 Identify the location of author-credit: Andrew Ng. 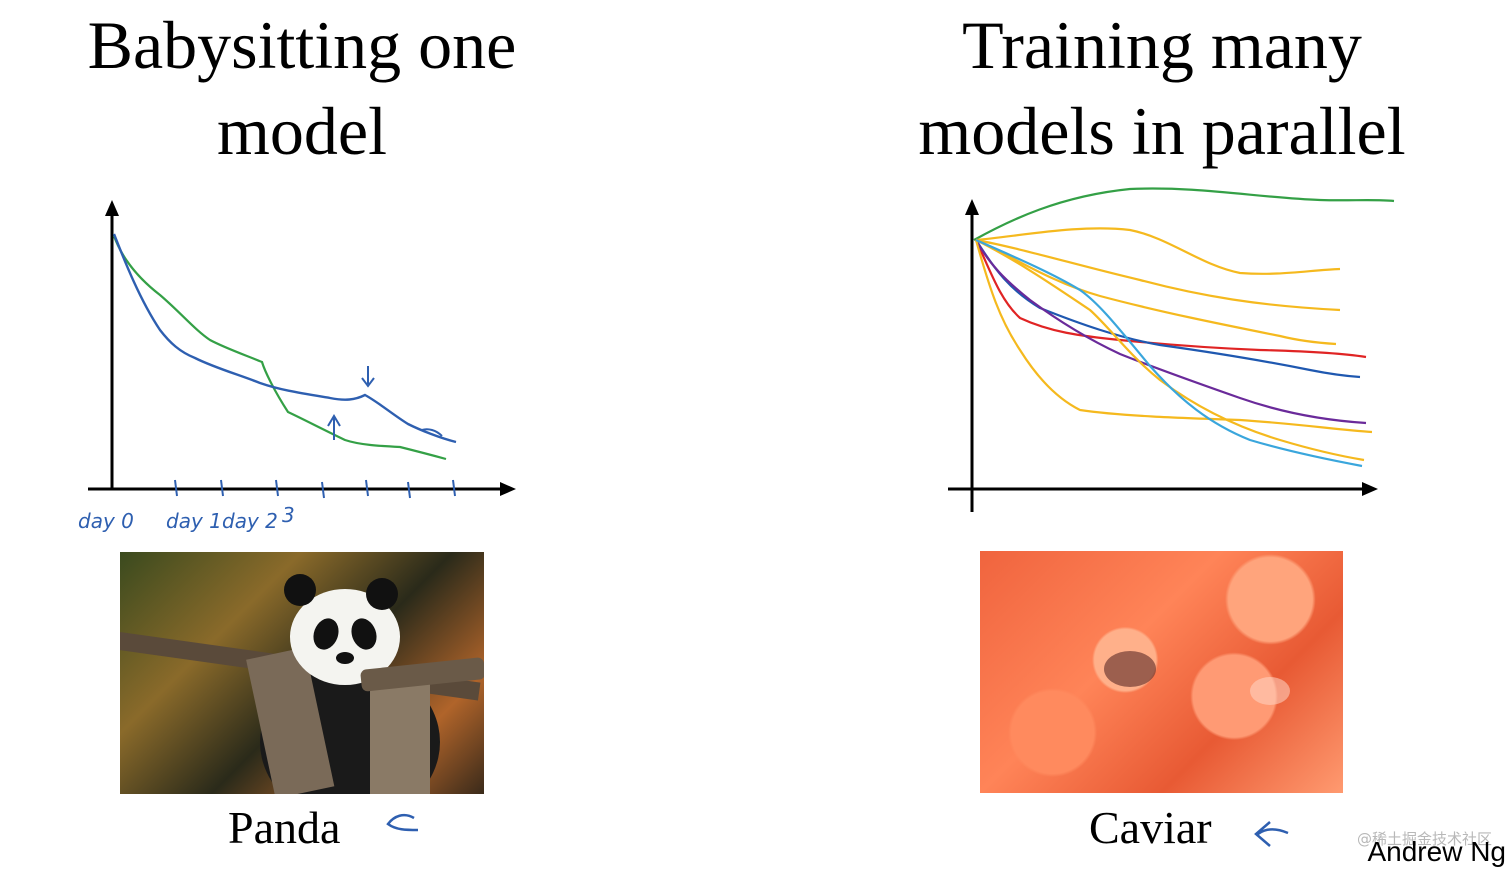
(1436, 851).